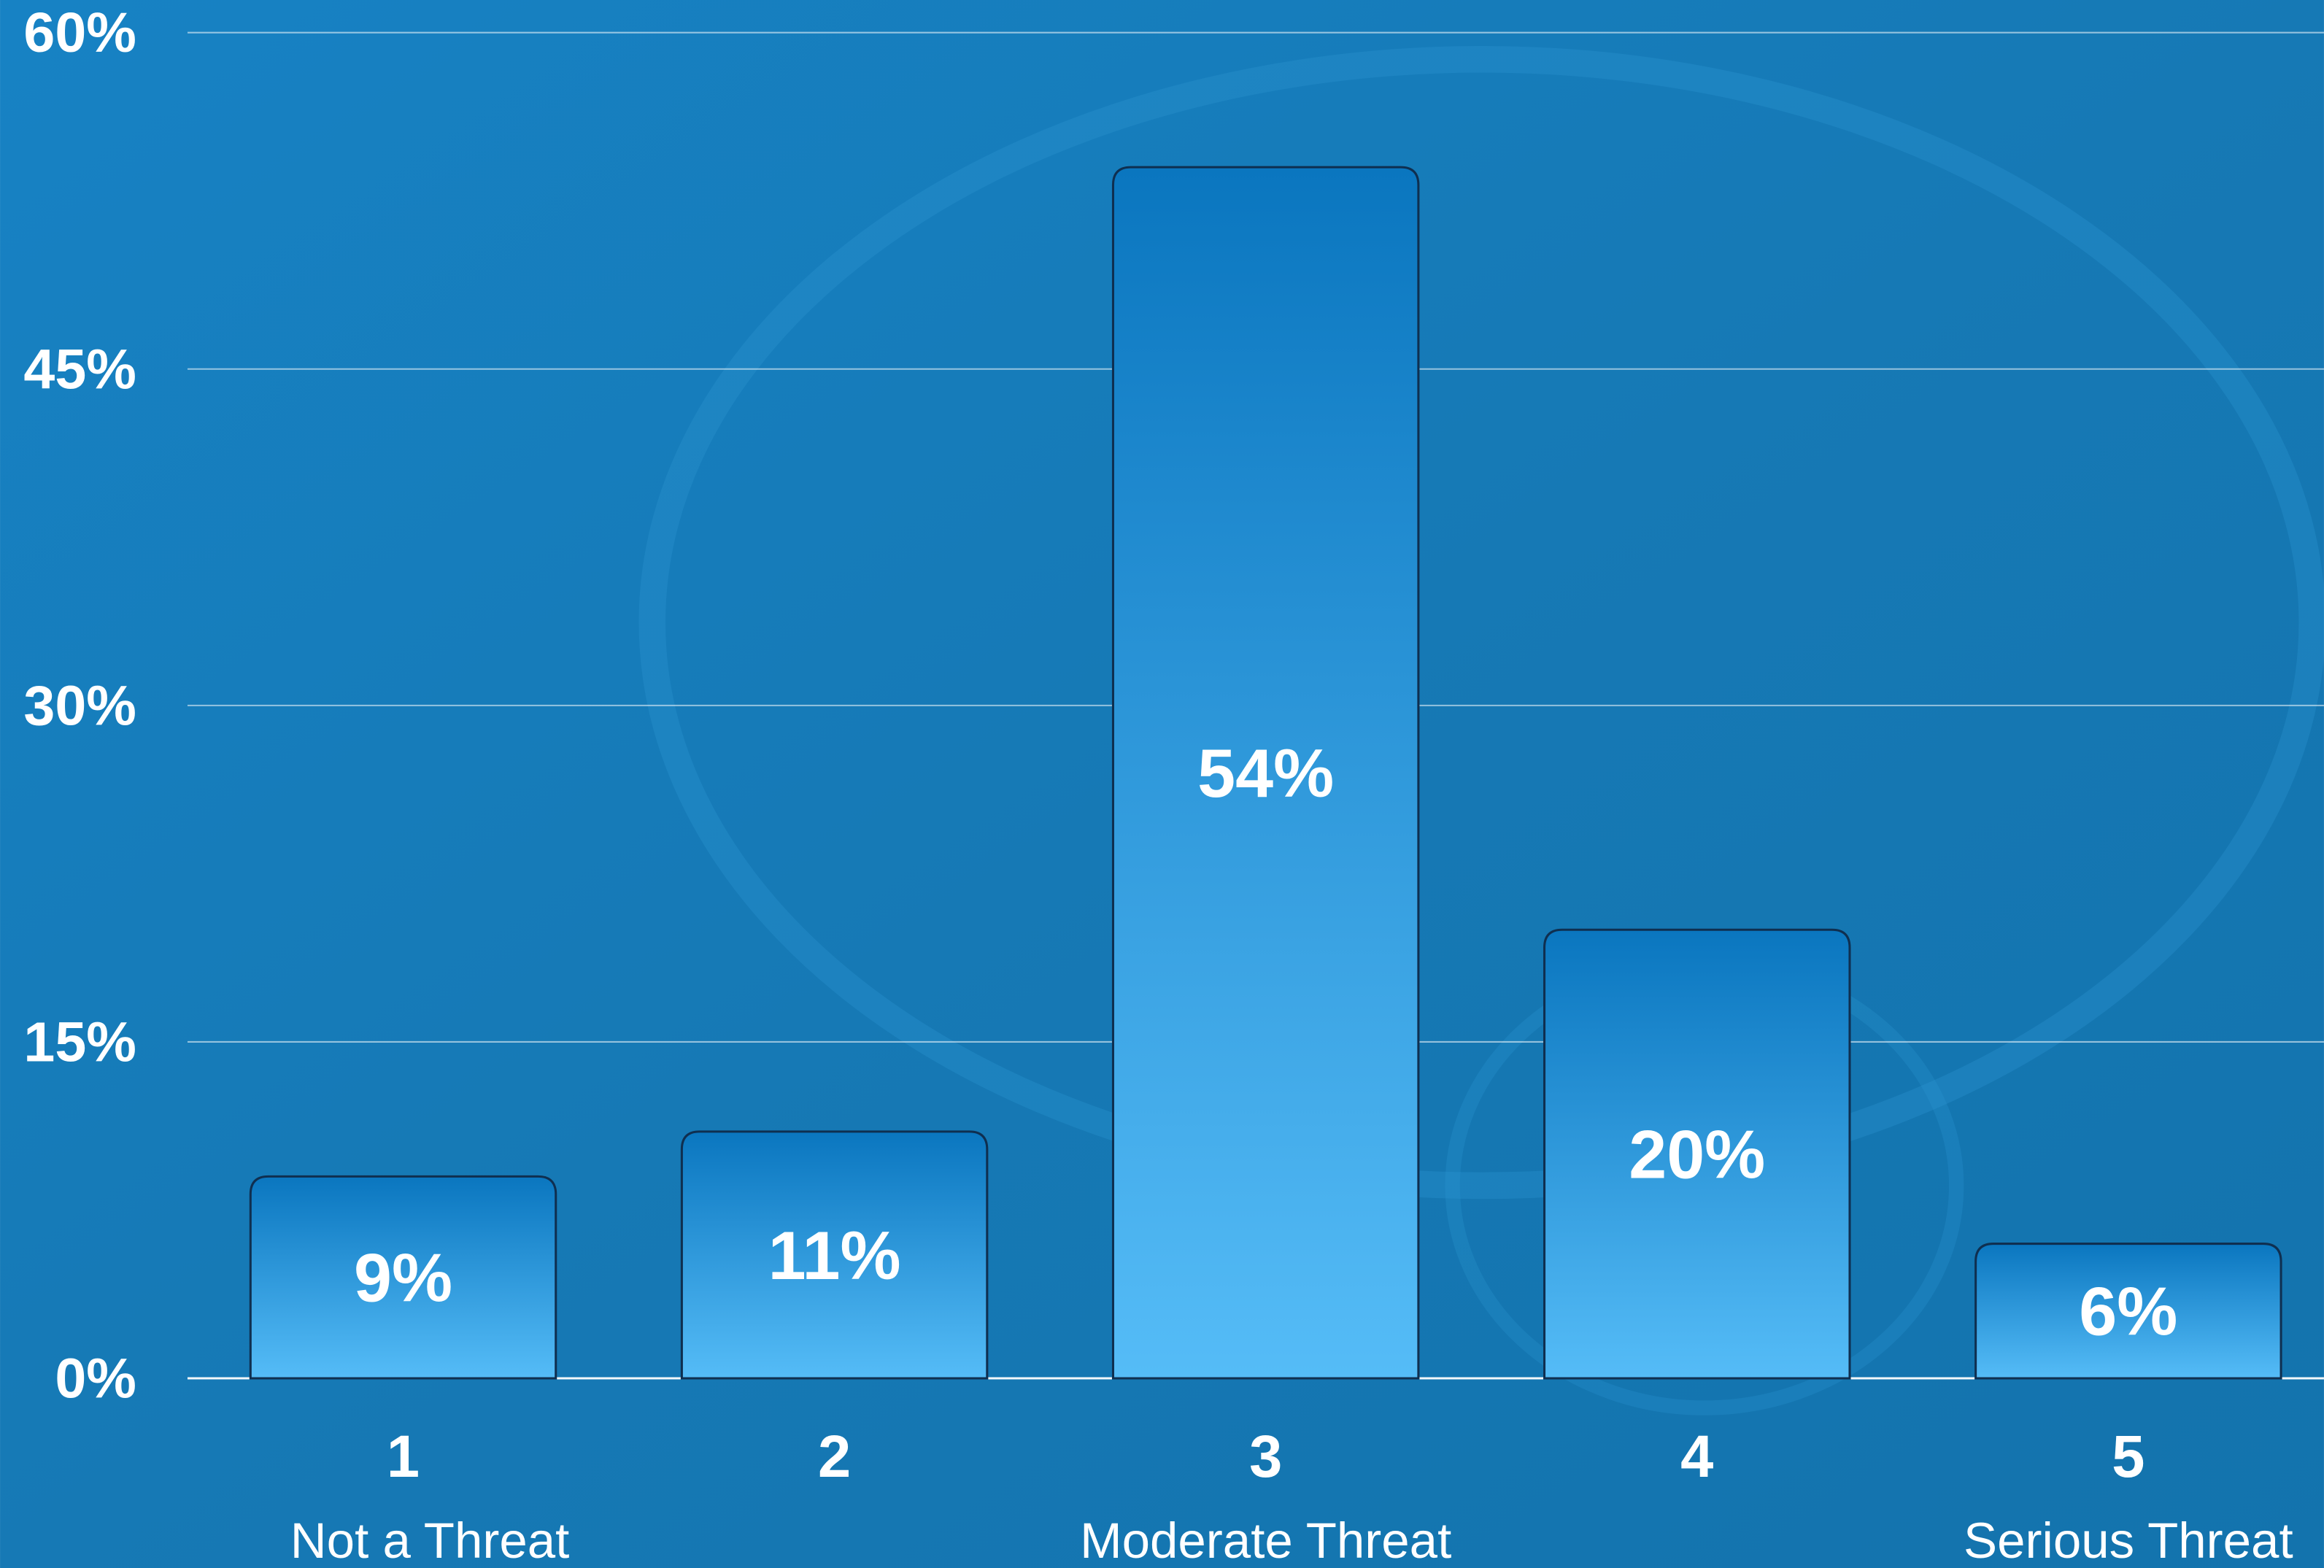  Describe the element at coordinates (79, 705) in the screenshot. I see `y-tick-label: 30%` at that location.